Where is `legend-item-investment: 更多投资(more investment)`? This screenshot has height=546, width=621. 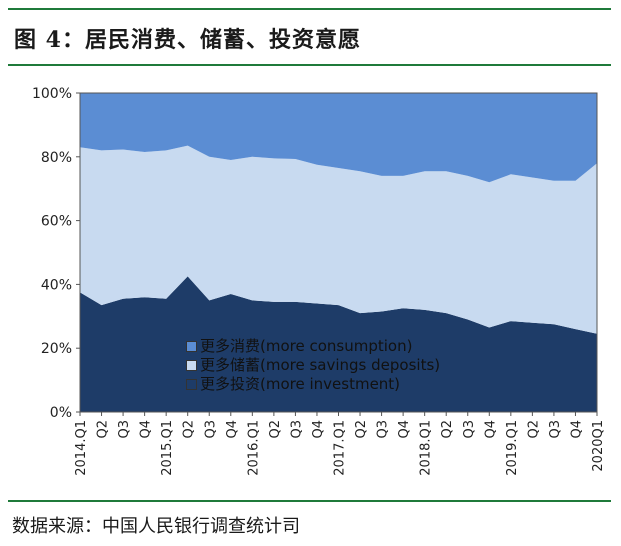
legend-item-investment: 更多投资(more investment) is located at coordinates (313, 384).